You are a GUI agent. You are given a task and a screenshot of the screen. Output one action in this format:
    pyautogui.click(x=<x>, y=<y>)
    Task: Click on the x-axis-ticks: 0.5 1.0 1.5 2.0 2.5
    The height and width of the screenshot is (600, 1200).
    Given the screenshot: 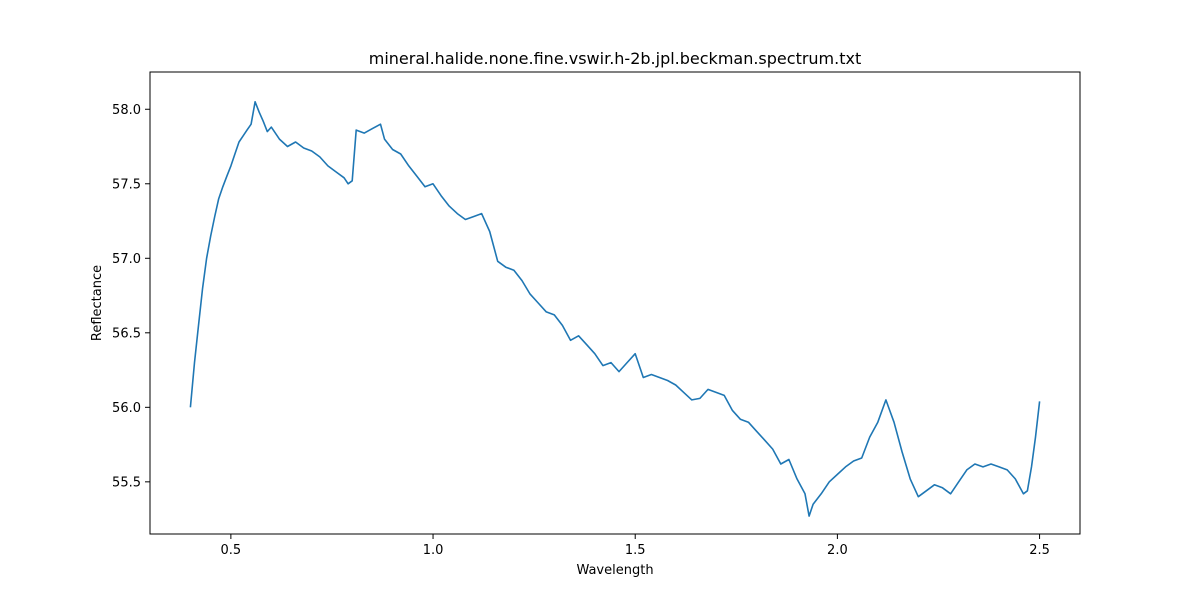 What is the action you would take?
    pyautogui.click(x=635, y=546)
    